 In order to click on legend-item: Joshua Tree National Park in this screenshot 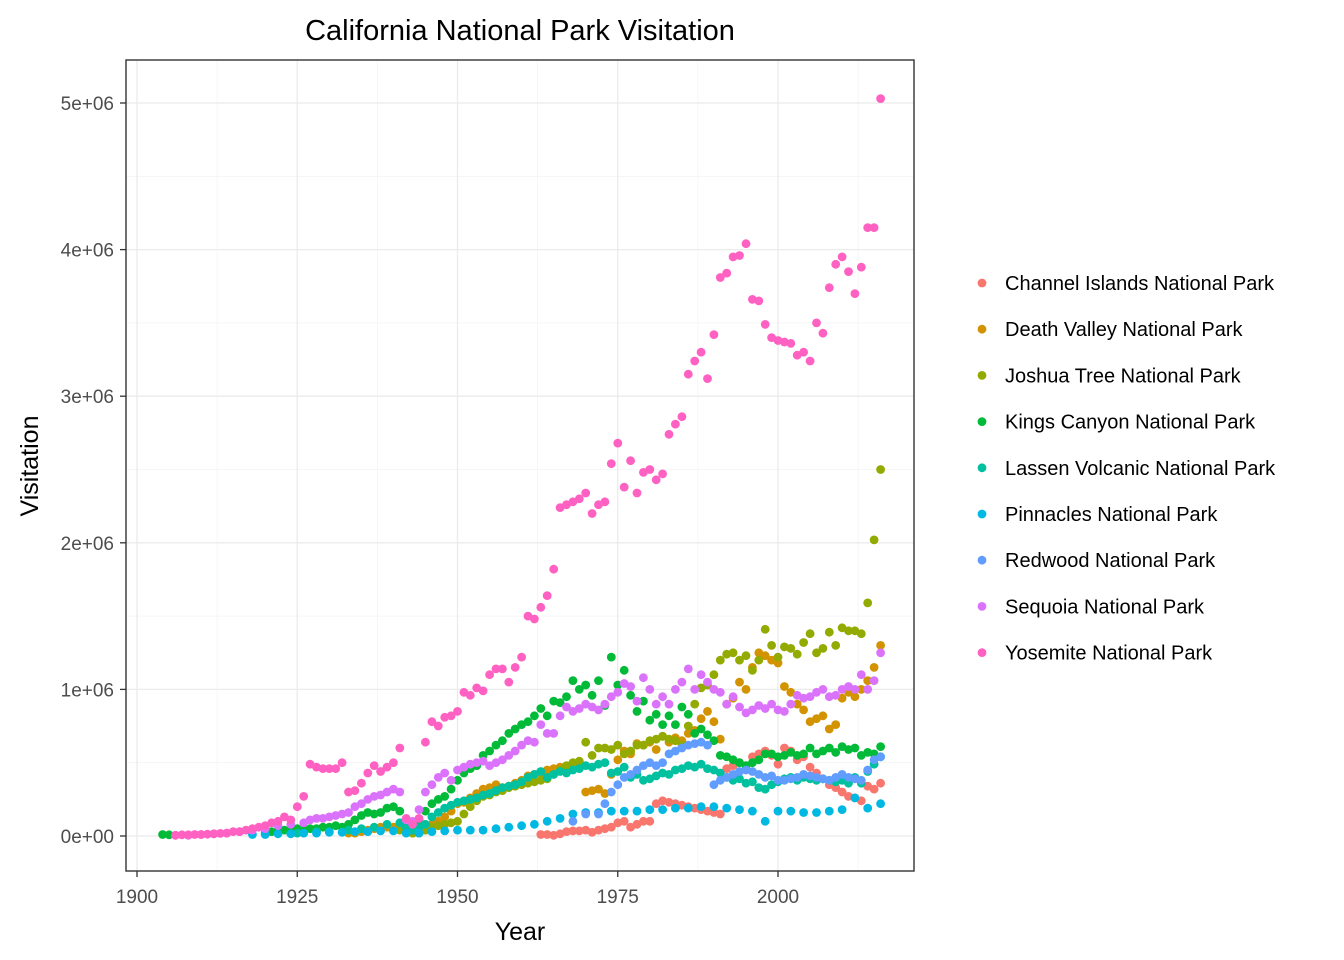, I will do `click(1109, 376)`.